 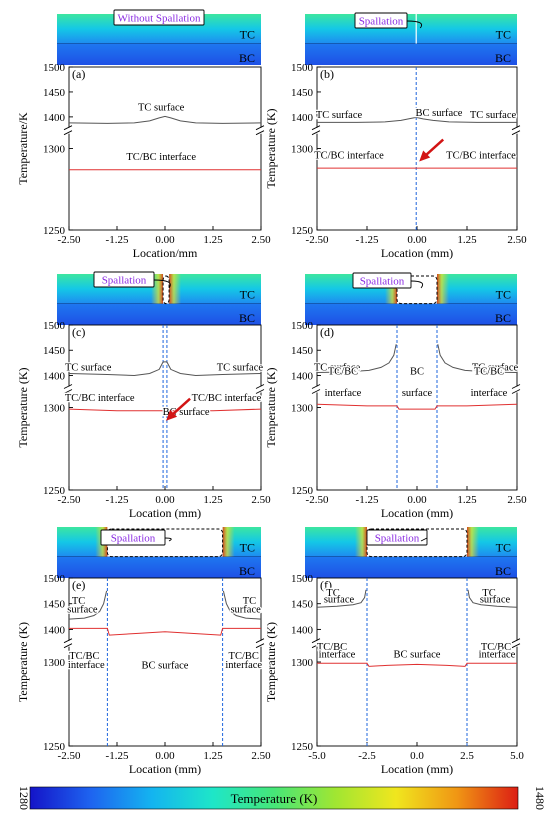 What do you see at coordinates (367, 500) in the screenshot?
I see `x-tick-label: -1.25` at bounding box center [367, 500].